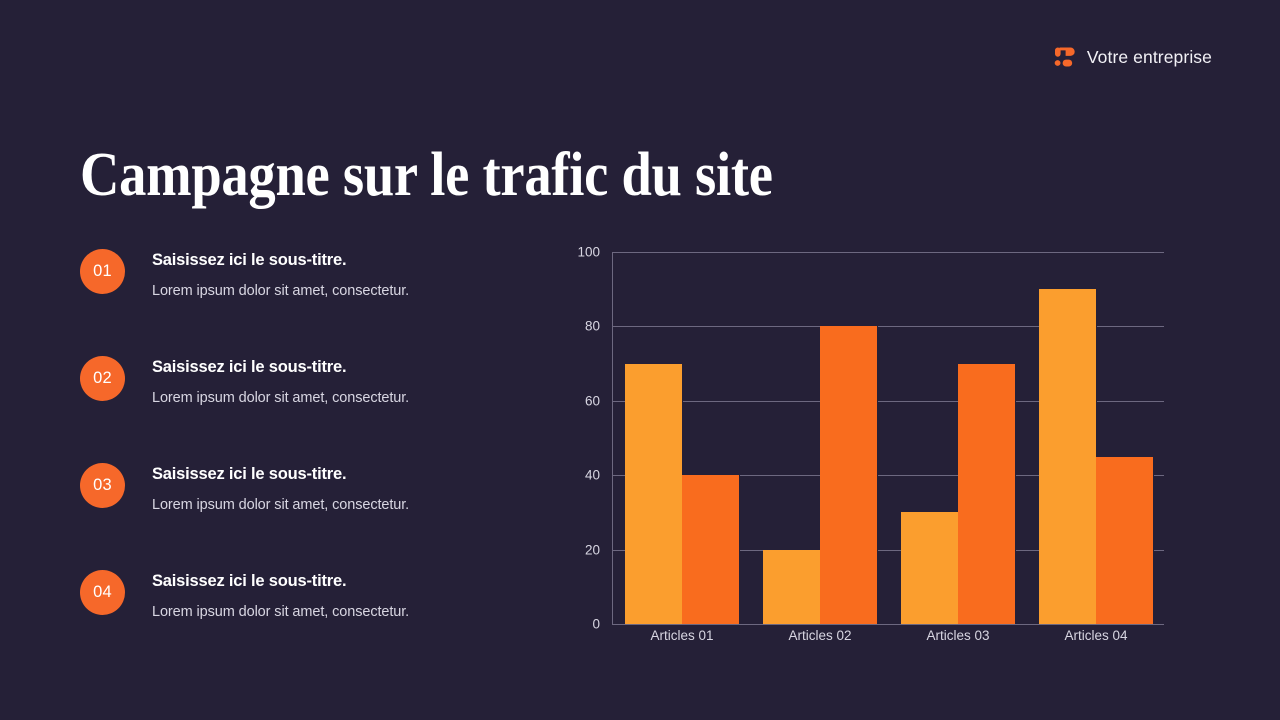  Describe the element at coordinates (1096, 635) in the screenshot. I see `chart-x-tick-label: Articles 04` at that location.